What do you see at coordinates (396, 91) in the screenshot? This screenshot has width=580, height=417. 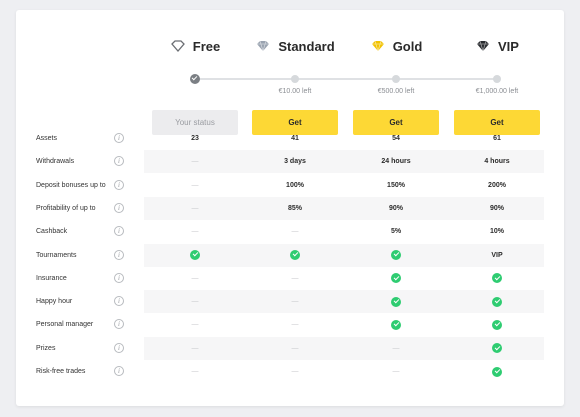 I see `amount-left-note: €500.00 left` at bounding box center [396, 91].